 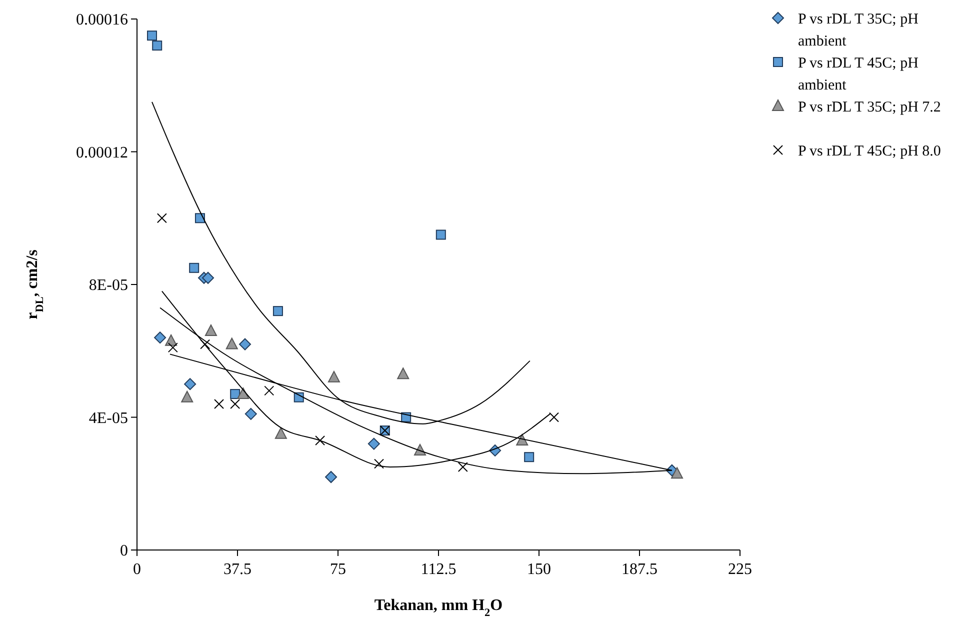 What do you see at coordinates (438, 608) in the screenshot?
I see `x-axis-title: Tekanan, mm H$_{2}$O` at bounding box center [438, 608].